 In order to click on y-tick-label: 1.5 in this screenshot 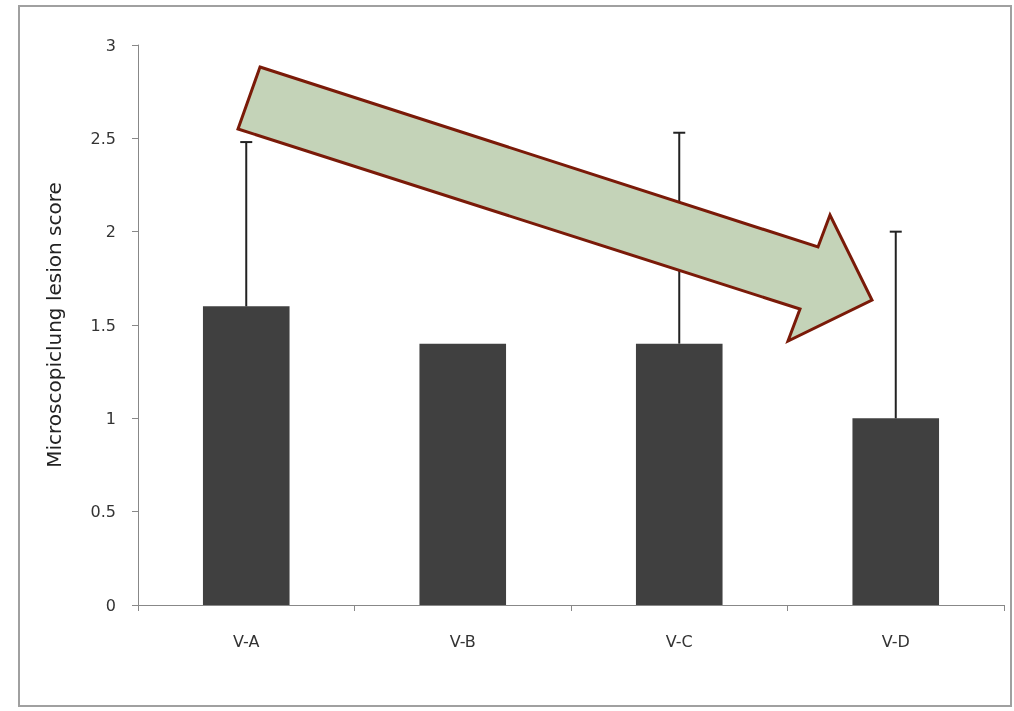, I will do `click(103, 325)`.